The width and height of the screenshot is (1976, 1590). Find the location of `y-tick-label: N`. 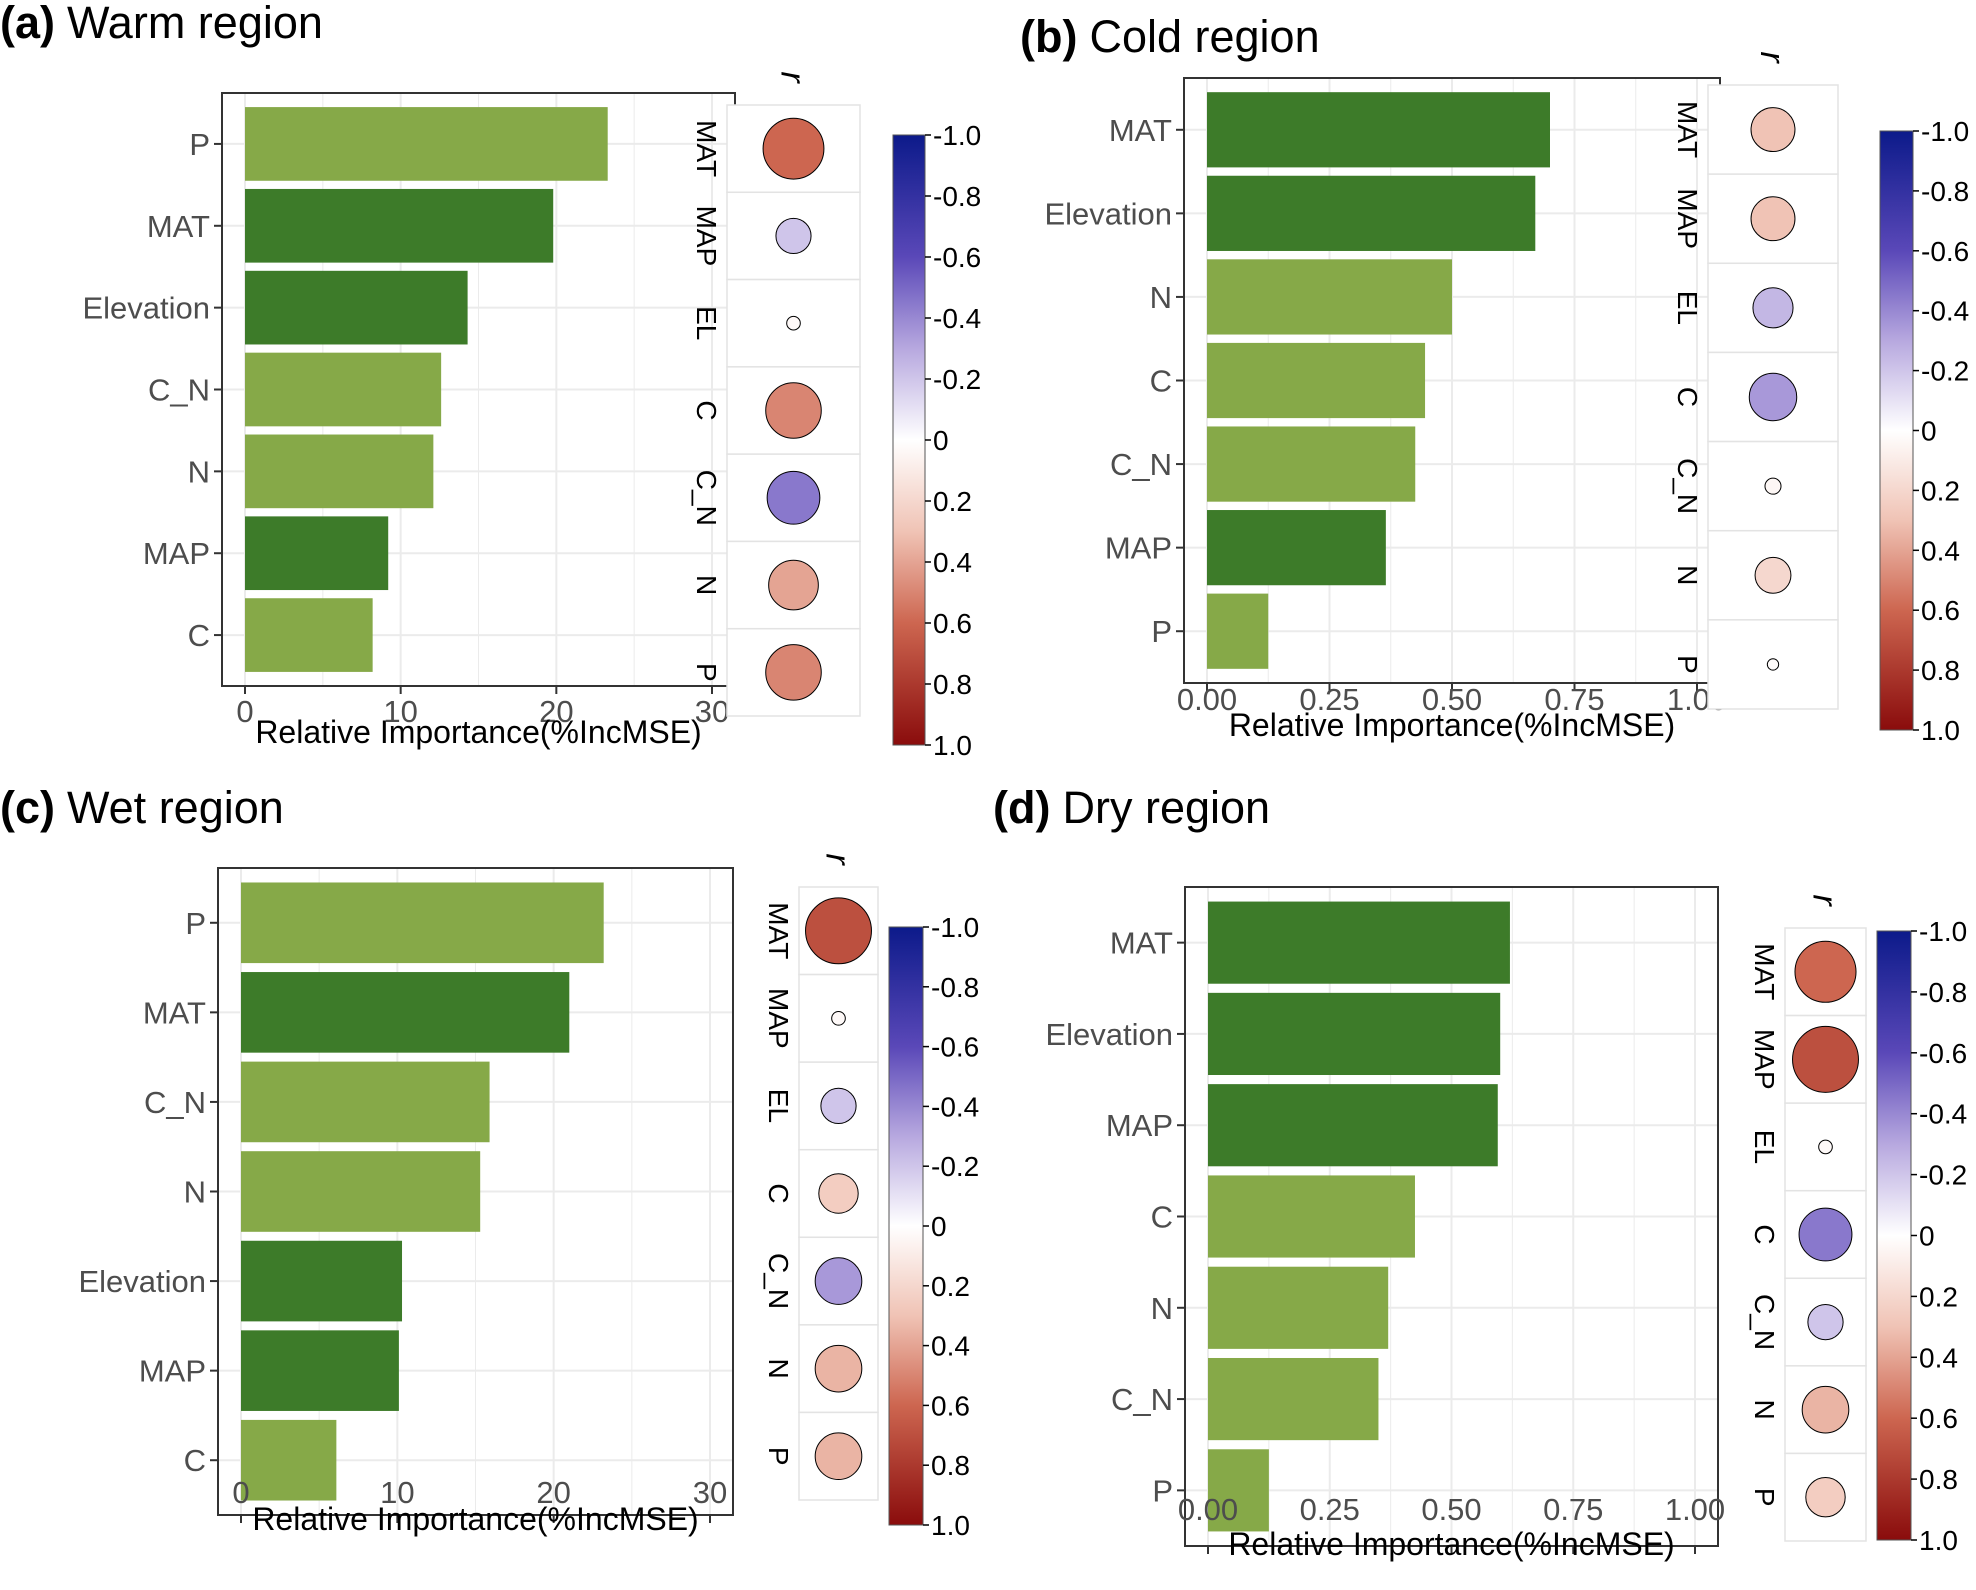

y-tick-label: N is located at coordinates (1161, 297).